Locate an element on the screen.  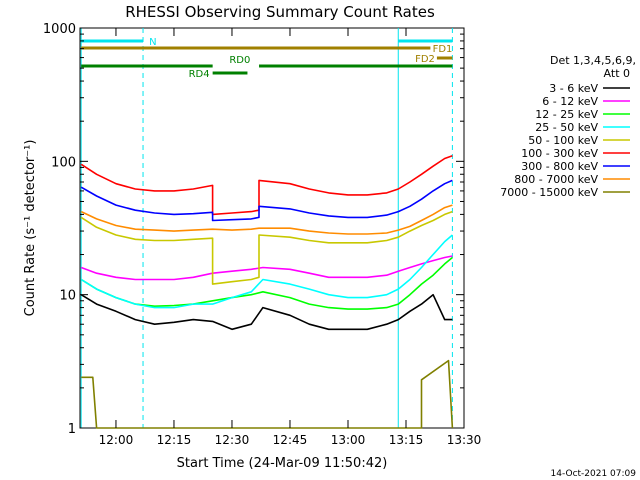
annotation-label-fd1: FD1 is located at coordinates (443, 49).